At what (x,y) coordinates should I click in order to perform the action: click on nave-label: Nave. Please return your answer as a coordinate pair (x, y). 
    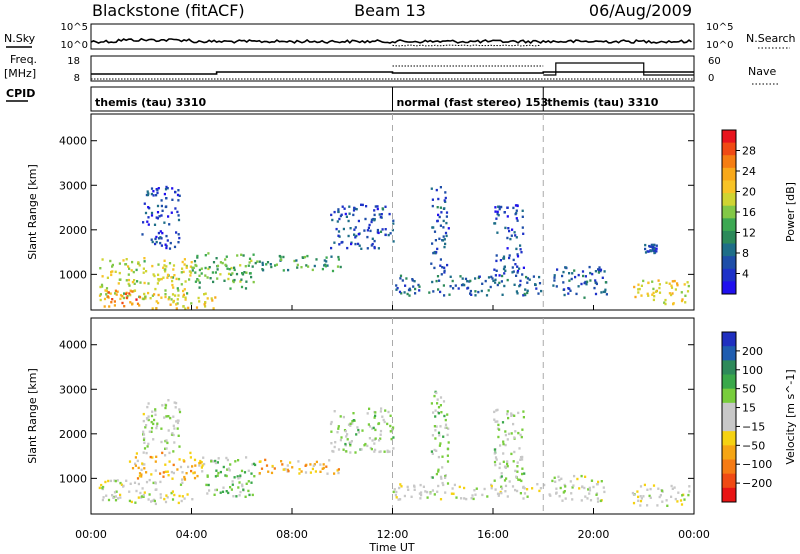
    Looking at the image, I should click on (762, 71).